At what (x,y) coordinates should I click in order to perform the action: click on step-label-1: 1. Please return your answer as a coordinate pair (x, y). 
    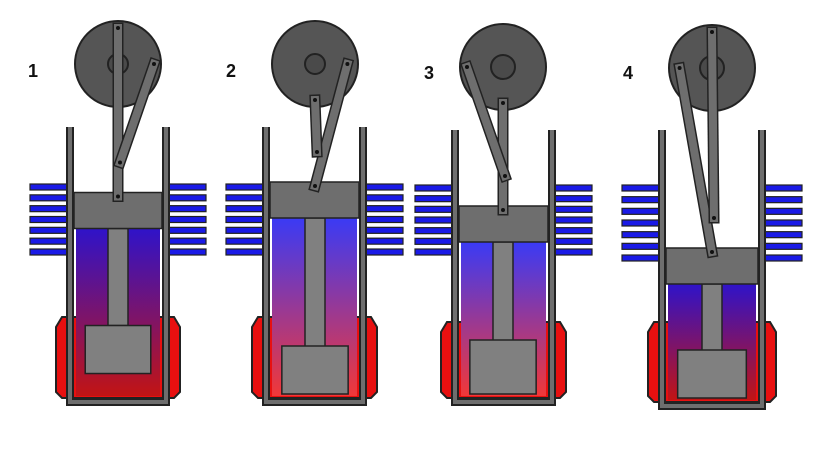
    Looking at the image, I should click on (33, 71).